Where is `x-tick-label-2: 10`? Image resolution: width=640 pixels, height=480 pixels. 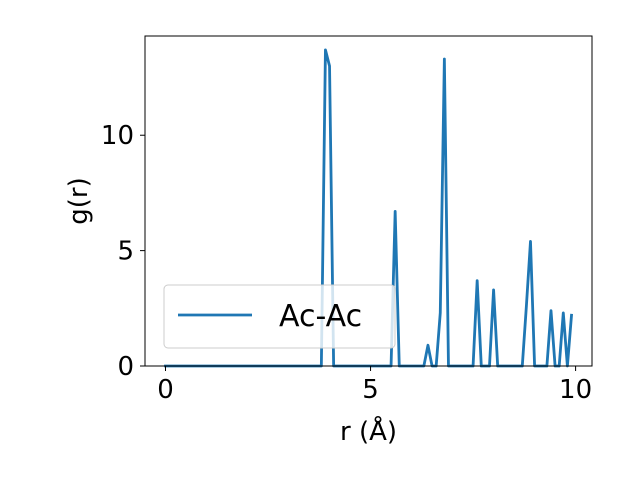
x-tick-label-2: 10 is located at coordinates (575, 390).